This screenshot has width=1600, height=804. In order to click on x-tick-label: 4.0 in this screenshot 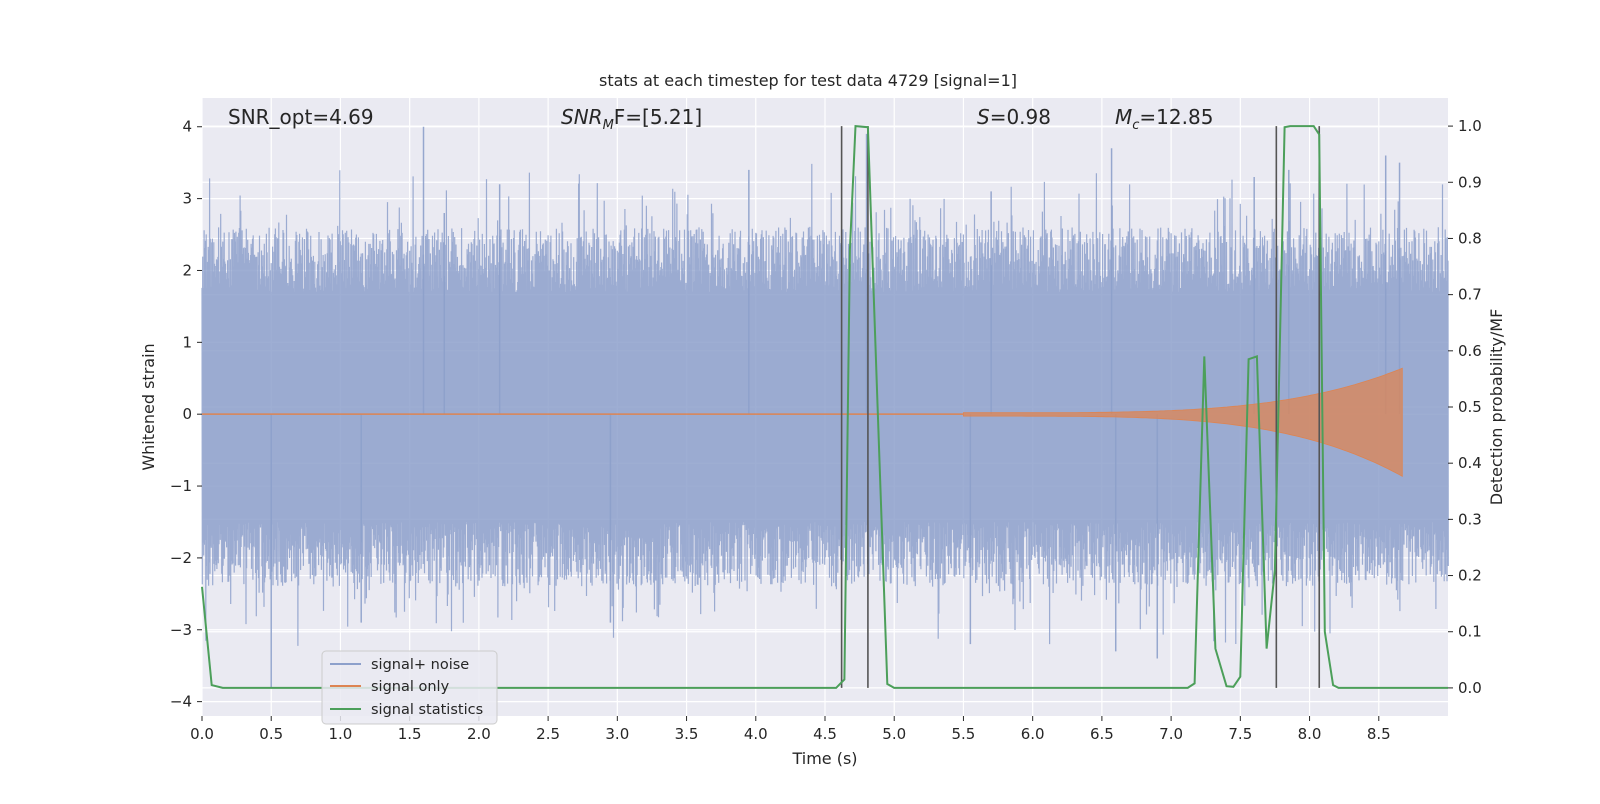, I will do `click(756, 734)`.